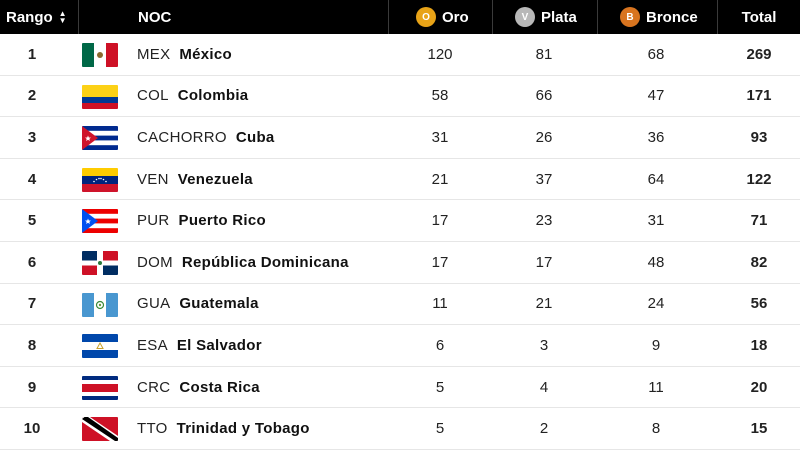 This screenshot has width=800, height=450. Describe the element at coordinates (100, 179) in the screenshot. I see `venezuela-flag-icon` at that location.